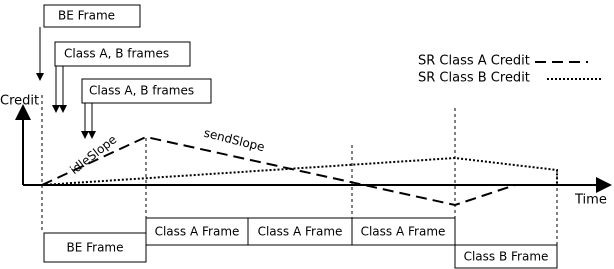 This screenshot has width=614, height=269. I want to click on y-axis-label: Credit, so click(19, 101).